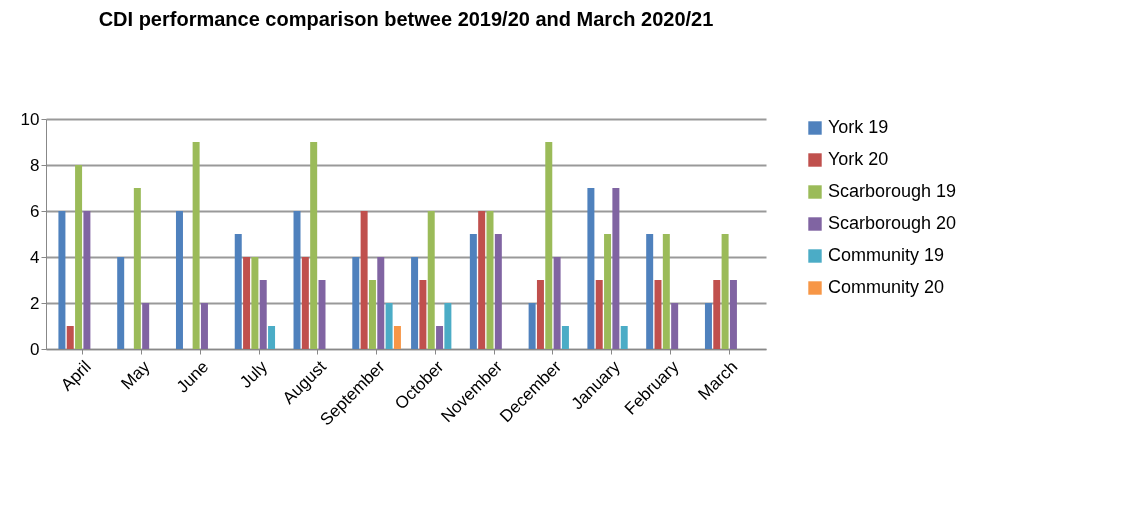  I want to click on x-tick-label: July, so click(254, 374).